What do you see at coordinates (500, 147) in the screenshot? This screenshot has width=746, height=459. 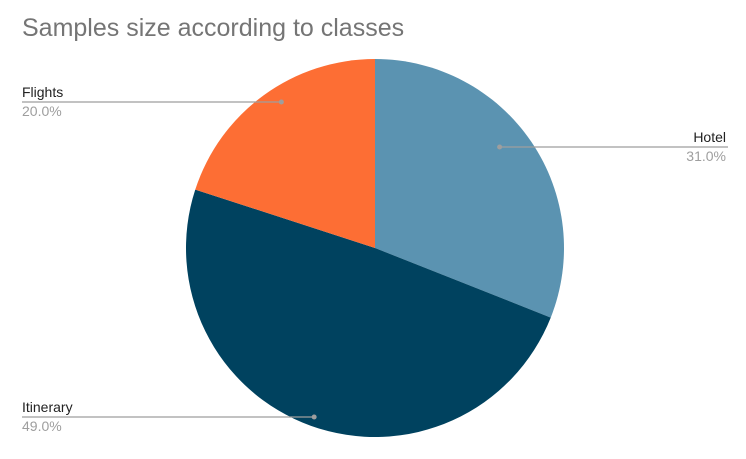 I see `leader-dot-hotel` at bounding box center [500, 147].